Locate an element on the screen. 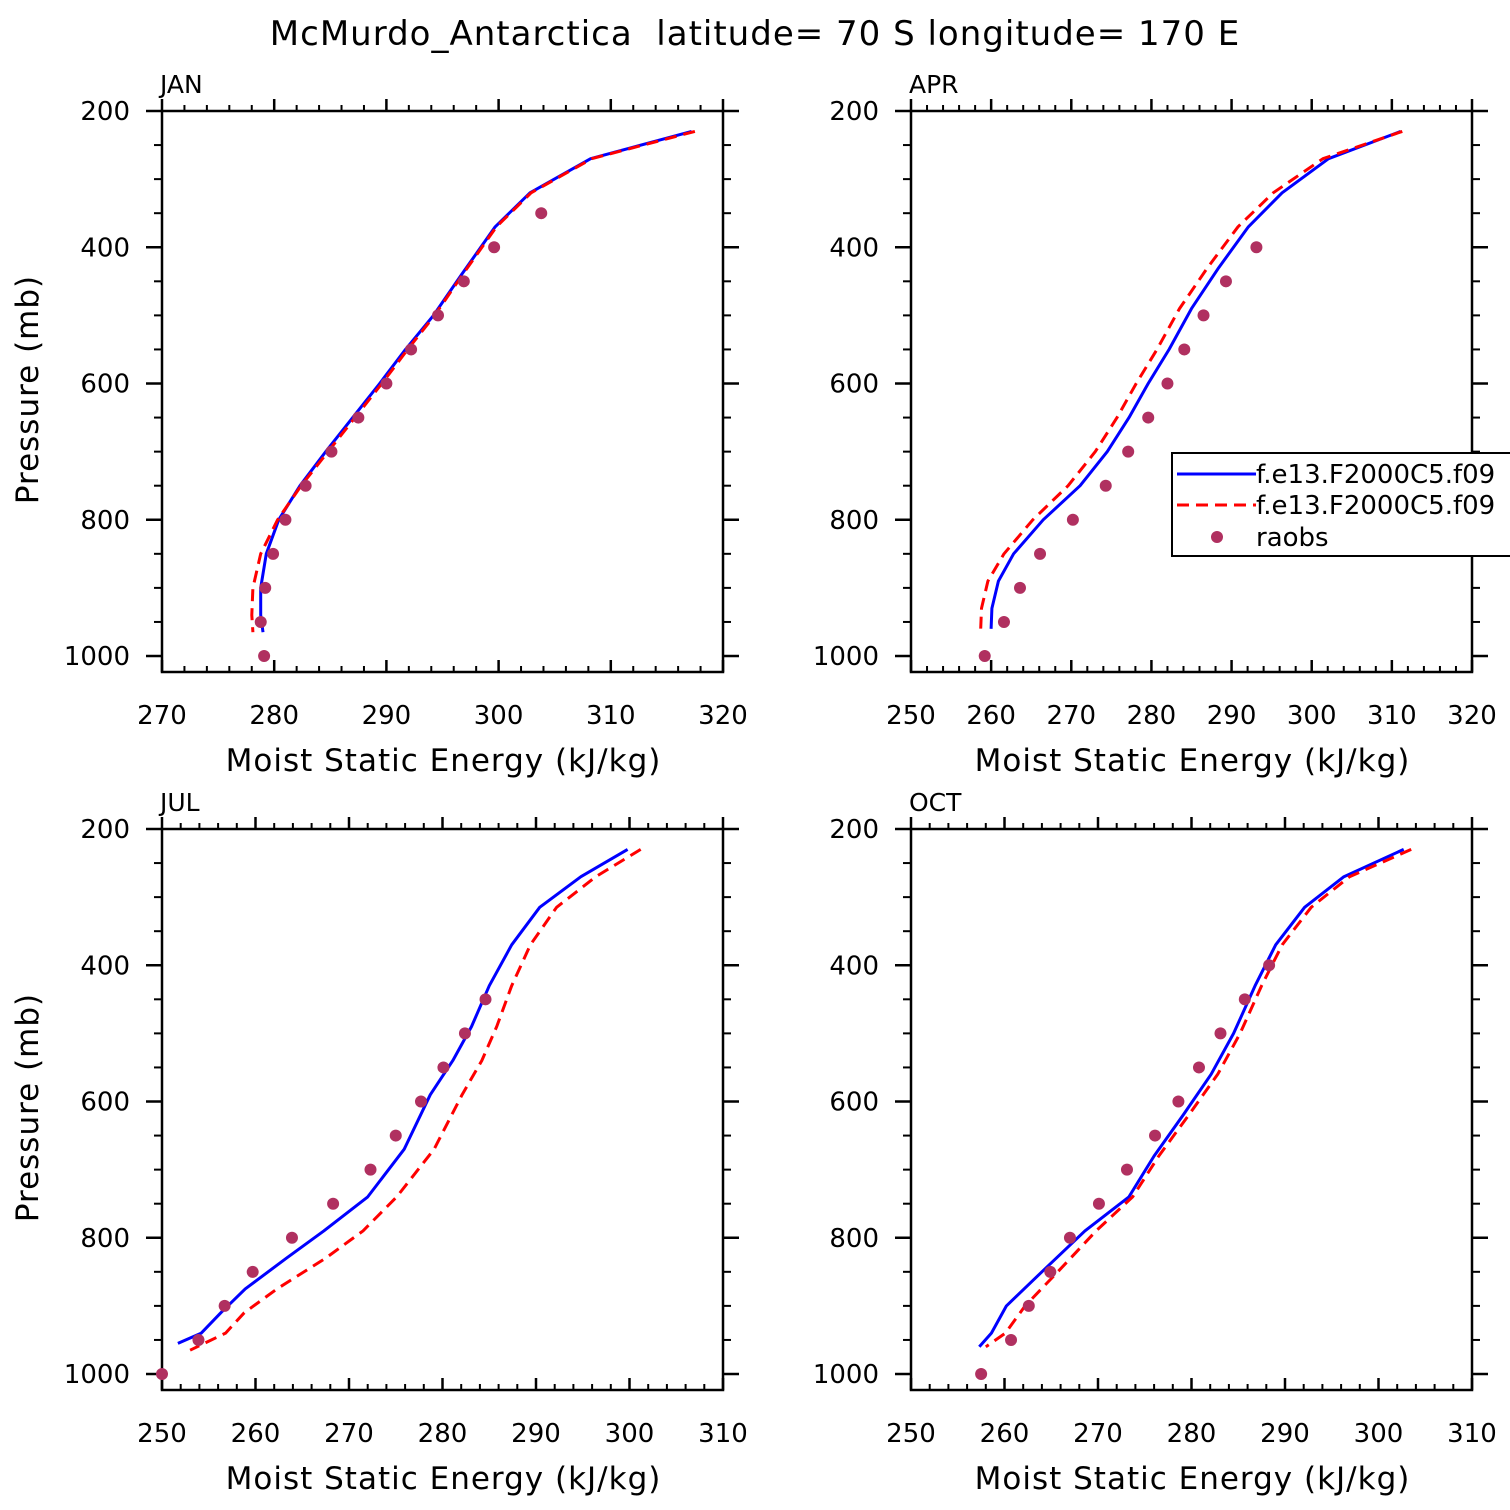  panel-title: JUL is located at coordinates (179, 802).